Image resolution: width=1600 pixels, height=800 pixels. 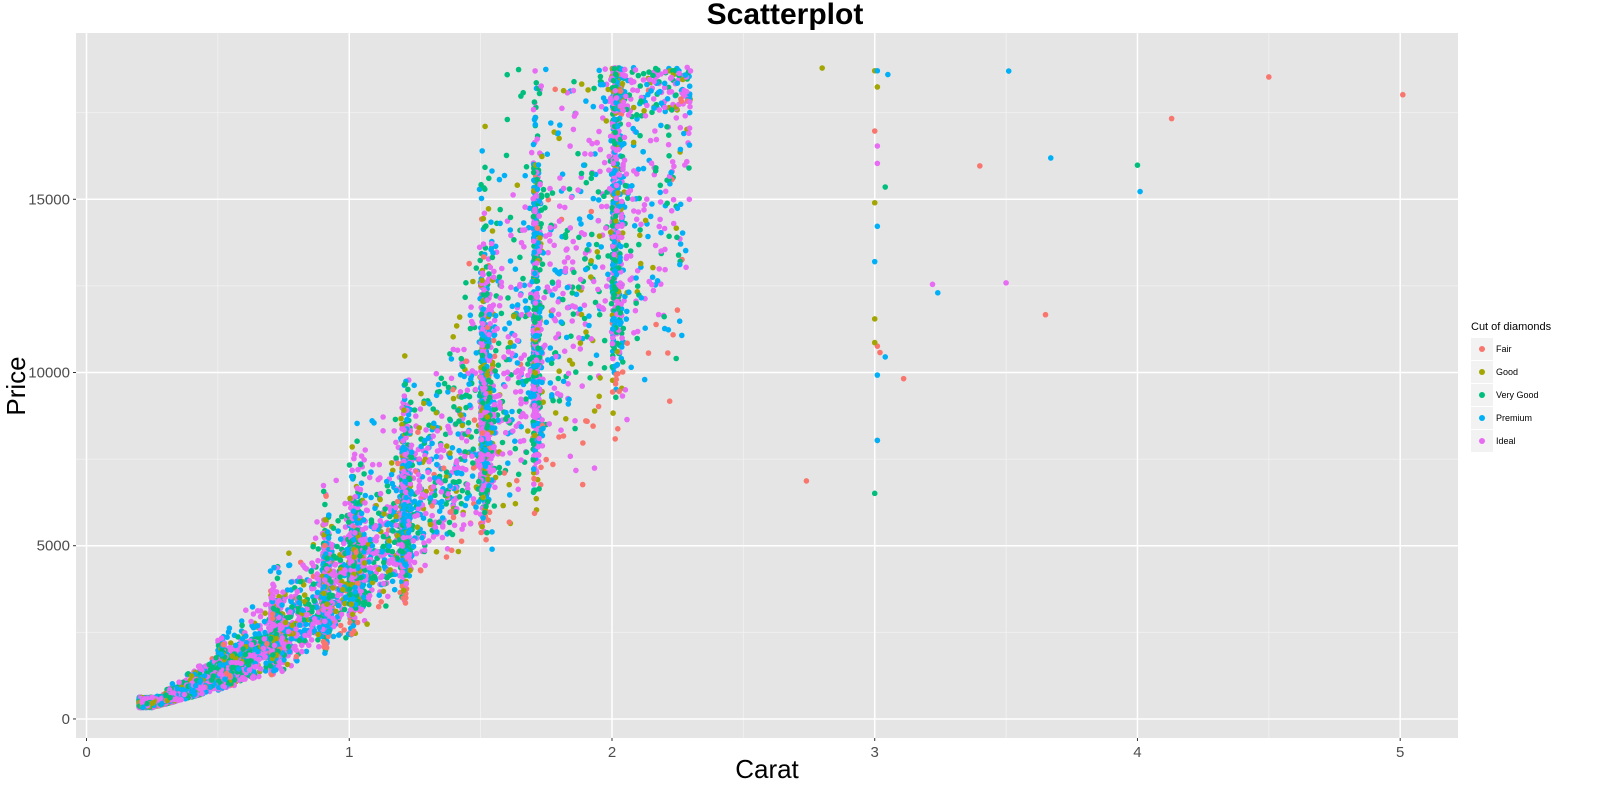 What do you see at coordinates (16, 385) in the screenshot?
I see `y-axis-title: Price` at bounding box center [16, 385].